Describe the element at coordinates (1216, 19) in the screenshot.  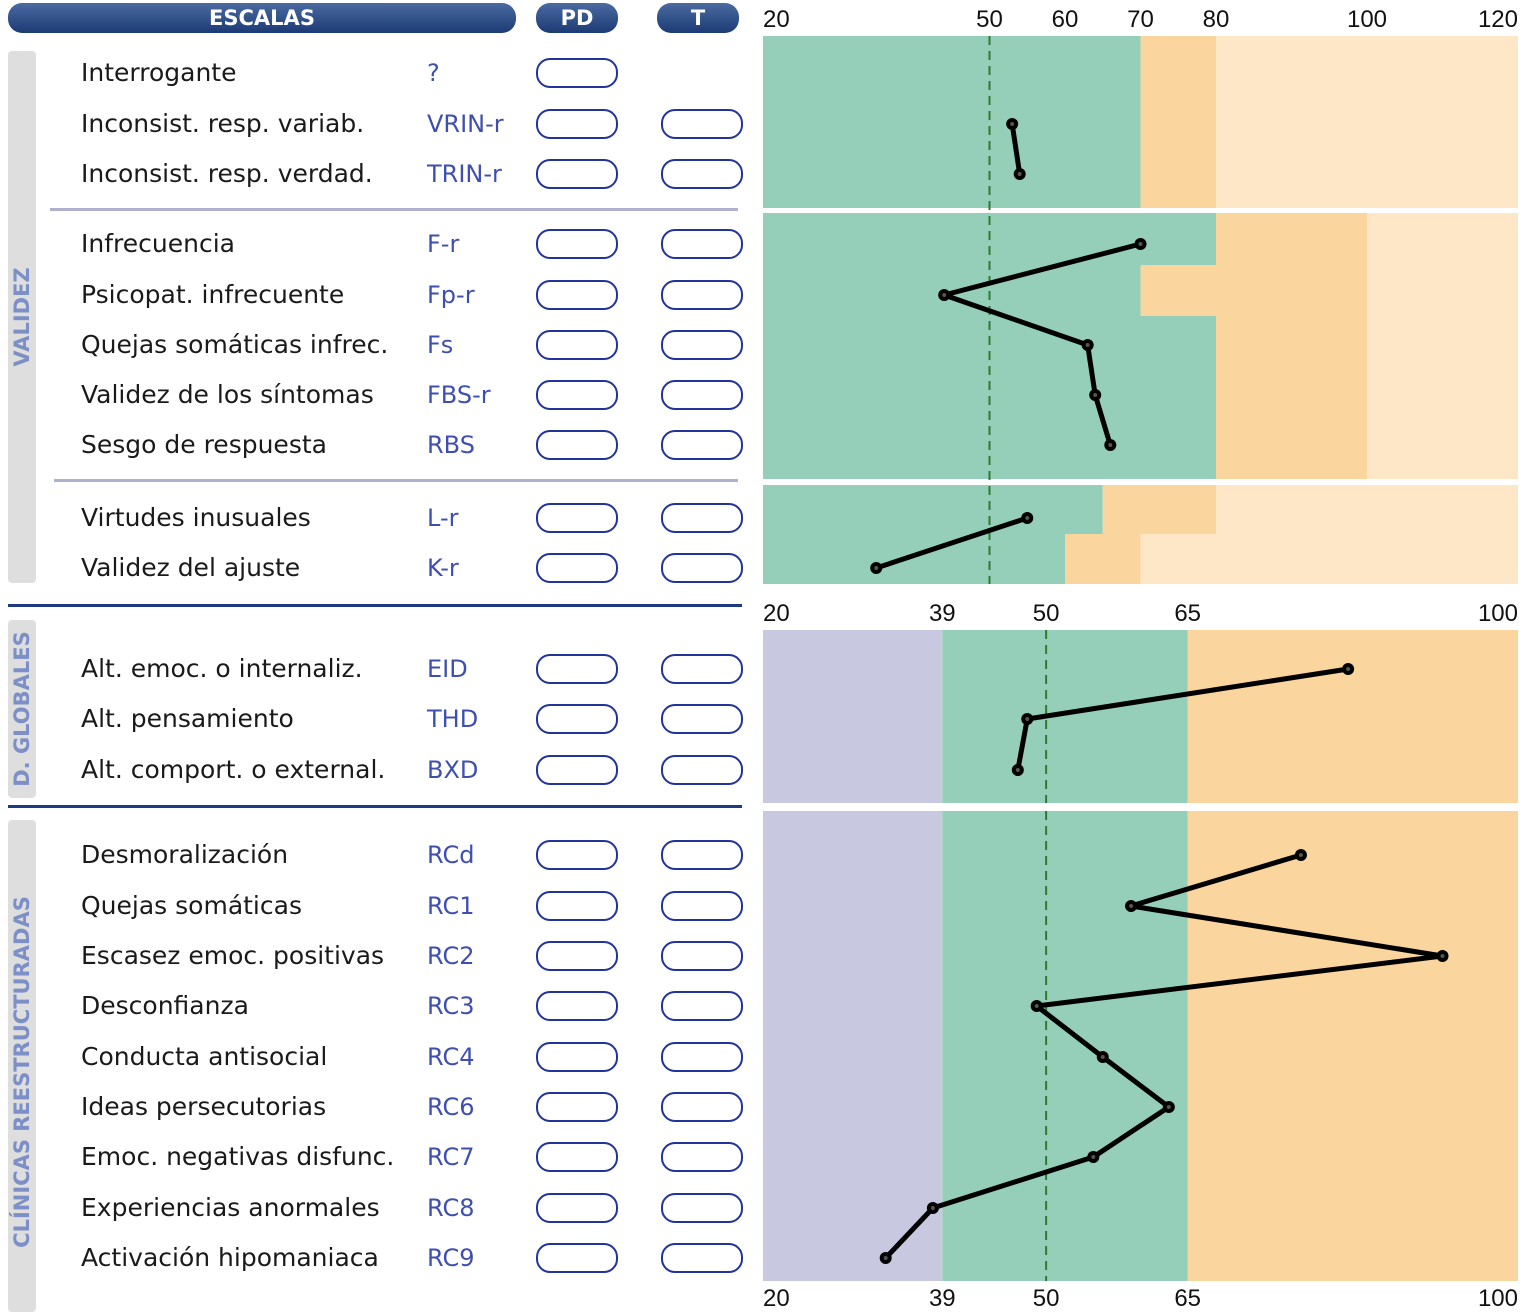
I see `tick-label: 80` at that location.